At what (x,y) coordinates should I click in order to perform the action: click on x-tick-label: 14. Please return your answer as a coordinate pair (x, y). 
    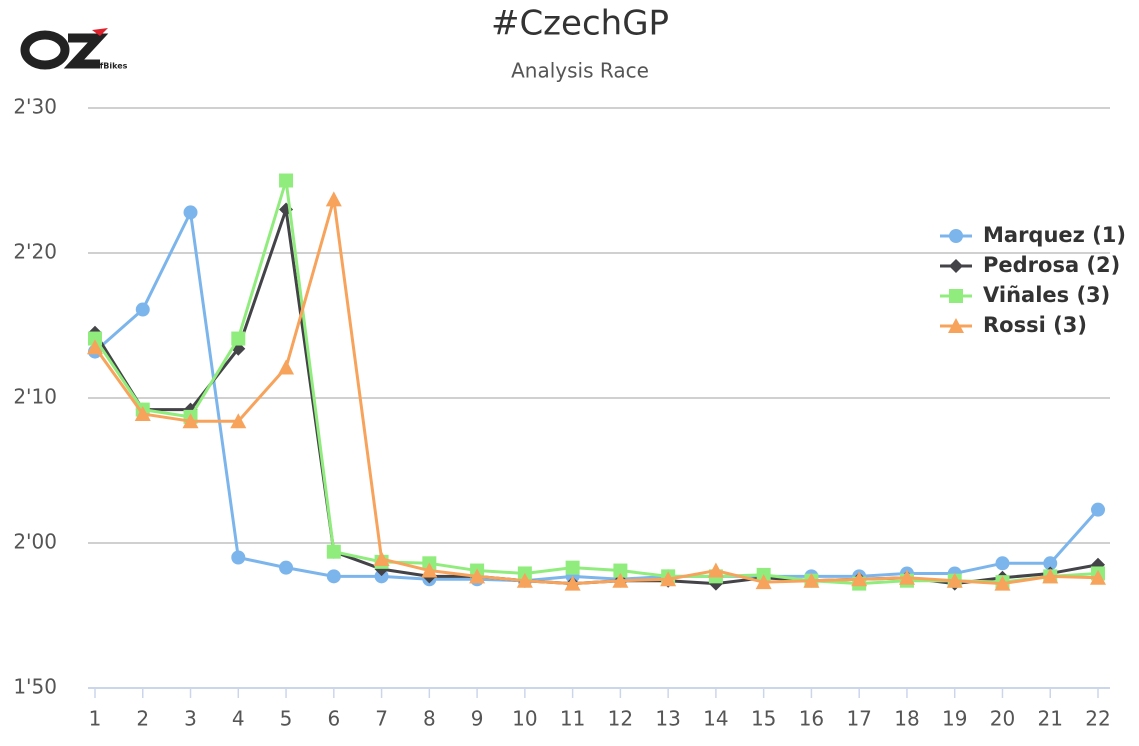
    Looking at the image, I should click on (715, 719).